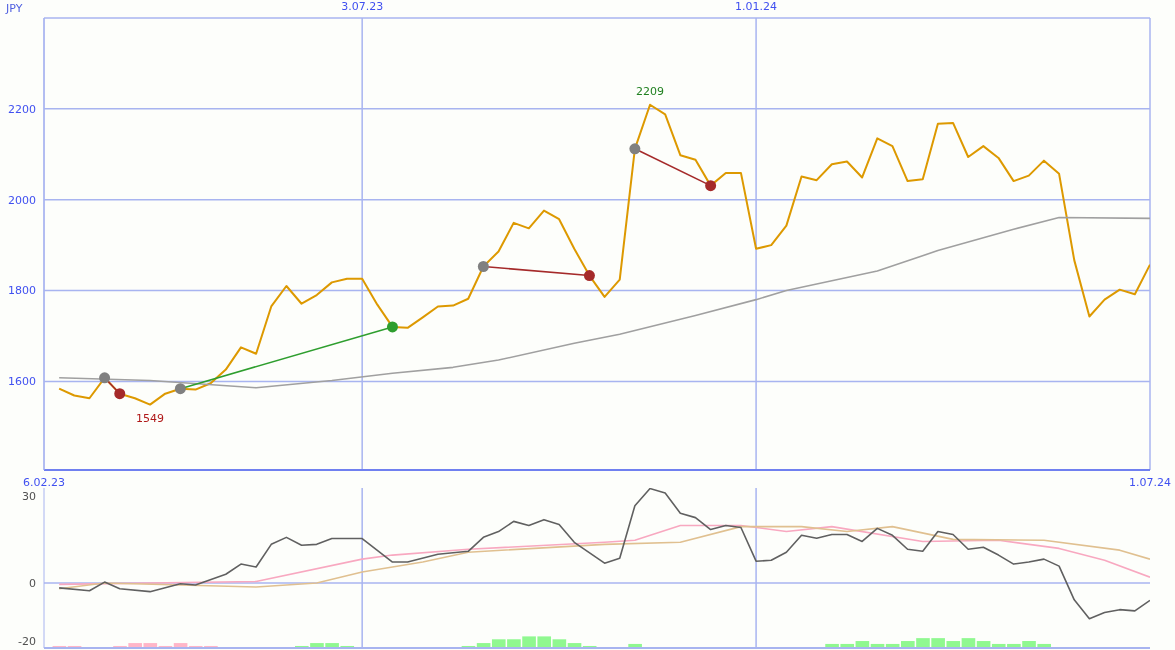 The height and width of the screenshot is (650, 1175). Describe the element at coordinates (650, 91) in the screenshot. I see `annotation: 2209` at that location.